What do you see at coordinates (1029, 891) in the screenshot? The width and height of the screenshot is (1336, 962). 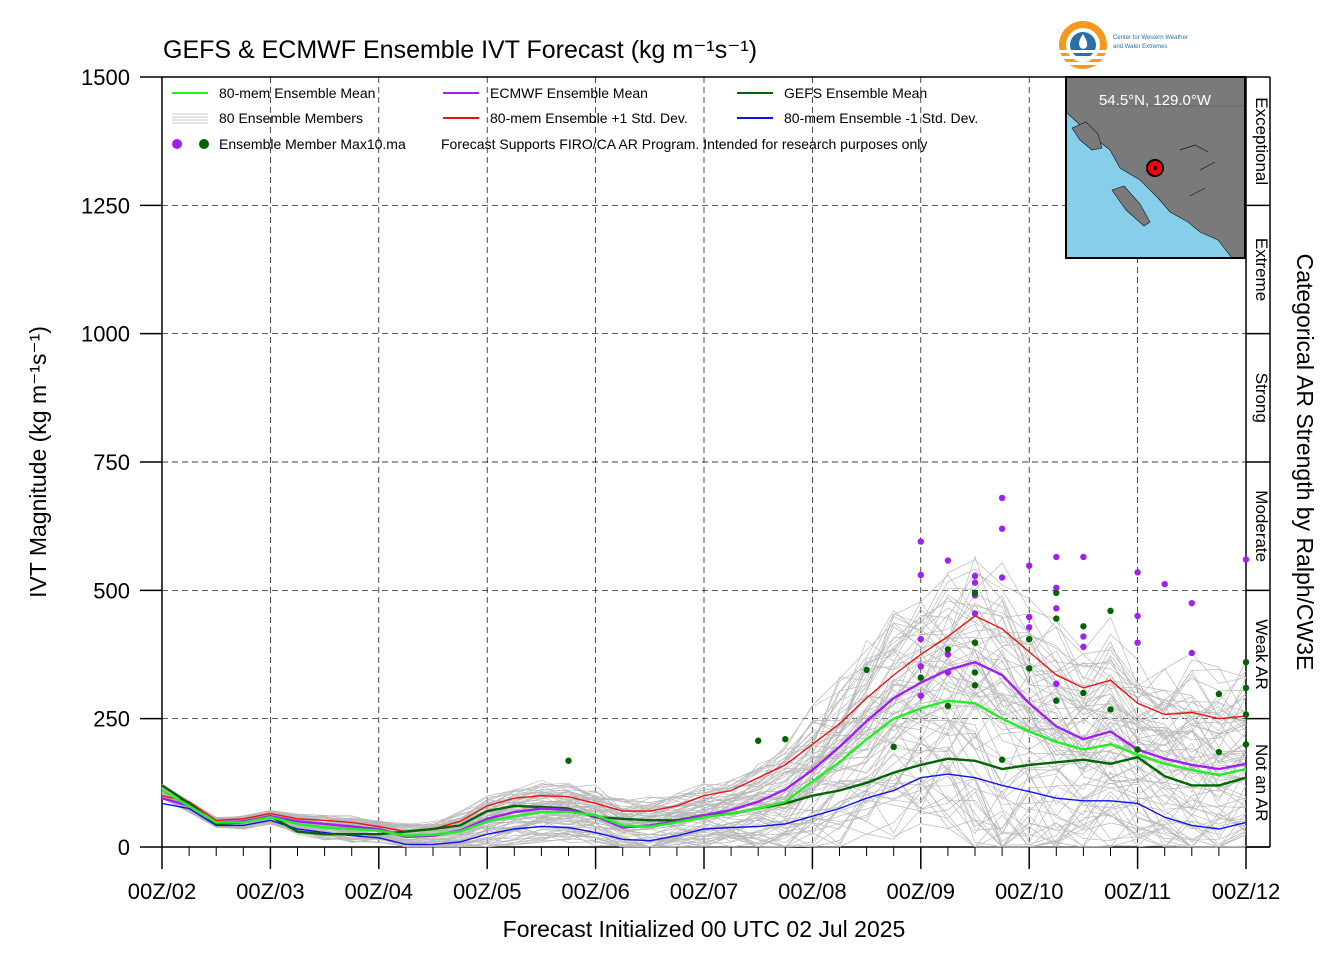 I see `x-tick-label: 00Z/10` at bounding box center [1029, 891].